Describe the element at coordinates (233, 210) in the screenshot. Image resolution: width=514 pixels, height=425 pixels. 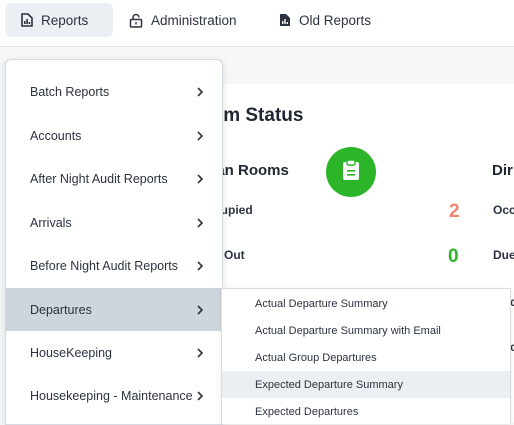
I see `occupied-label: cupied` at that location.